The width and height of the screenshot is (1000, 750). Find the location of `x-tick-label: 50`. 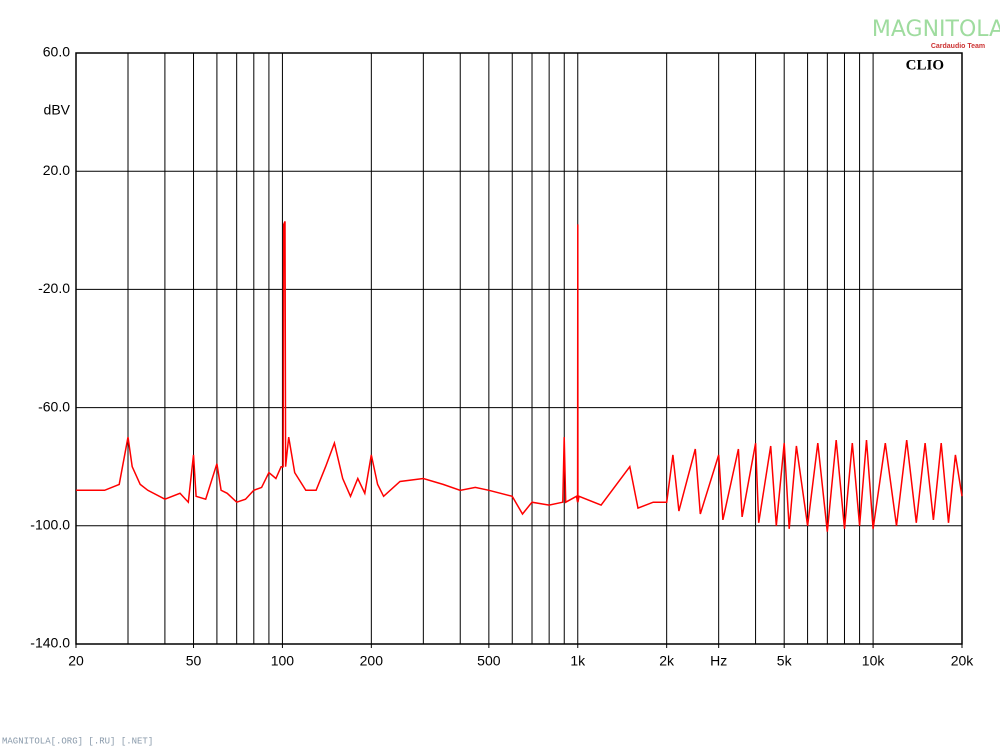

x-tick-label: 50 is located at coordinates (194, 661).